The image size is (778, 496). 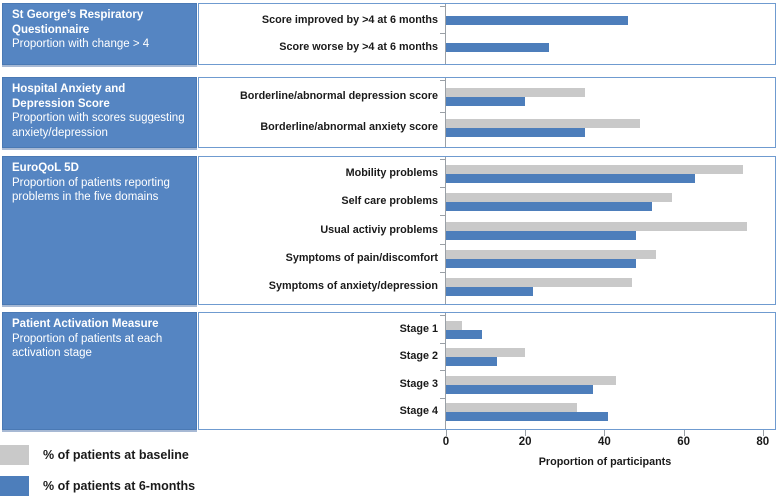 I want to click on panel-title: Hospital Anxiety and Depression Score, so click(x=69, y=96).